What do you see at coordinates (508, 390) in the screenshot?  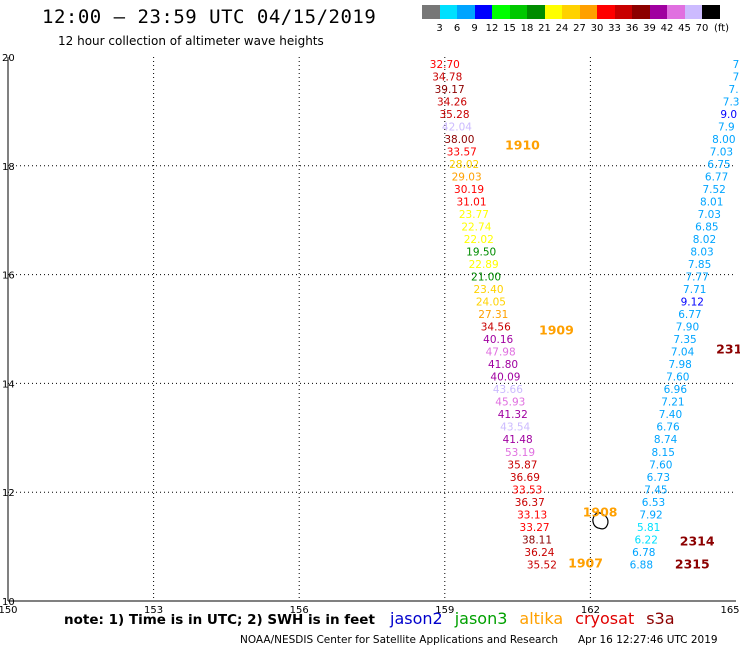 I see `data-point-label: 43.66` at bounding box center [508, 390].